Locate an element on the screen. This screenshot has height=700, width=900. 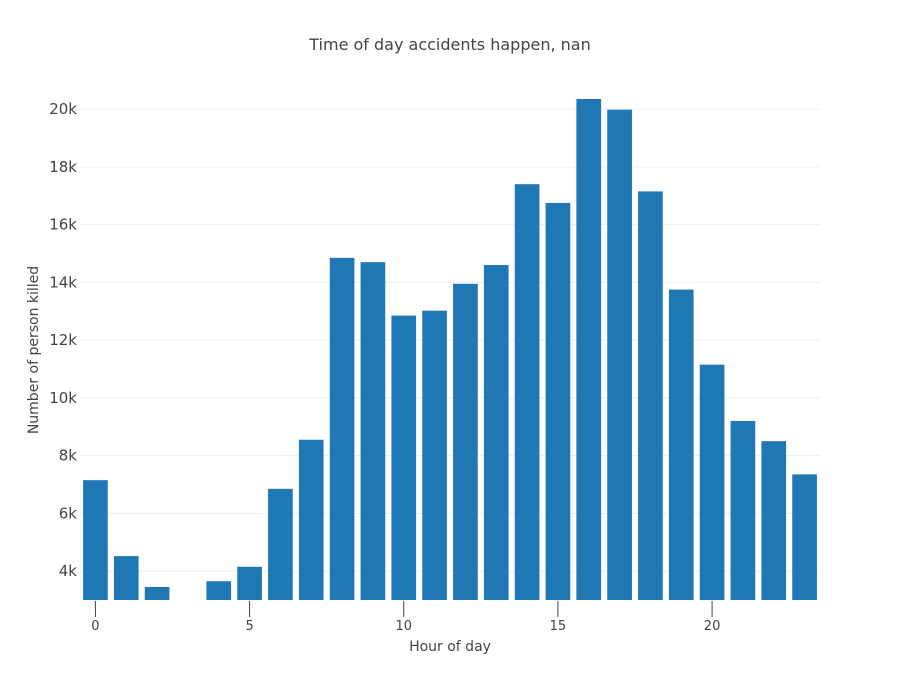
x-tick-label: 20 is located at coordinates (712, 626).